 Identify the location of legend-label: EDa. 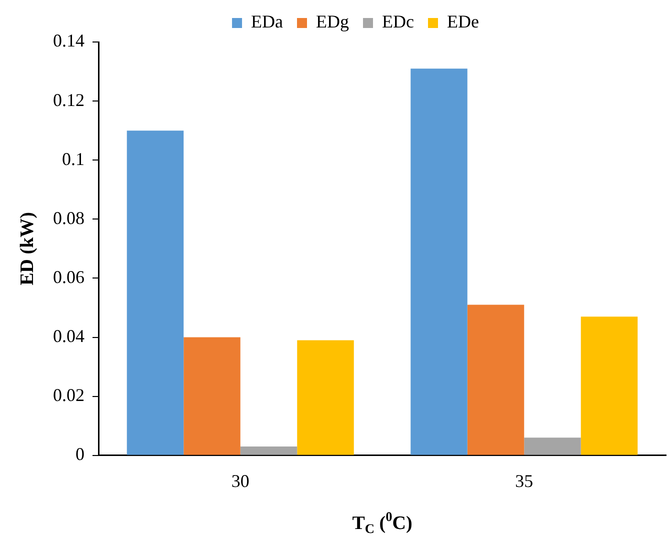
(267, 22).